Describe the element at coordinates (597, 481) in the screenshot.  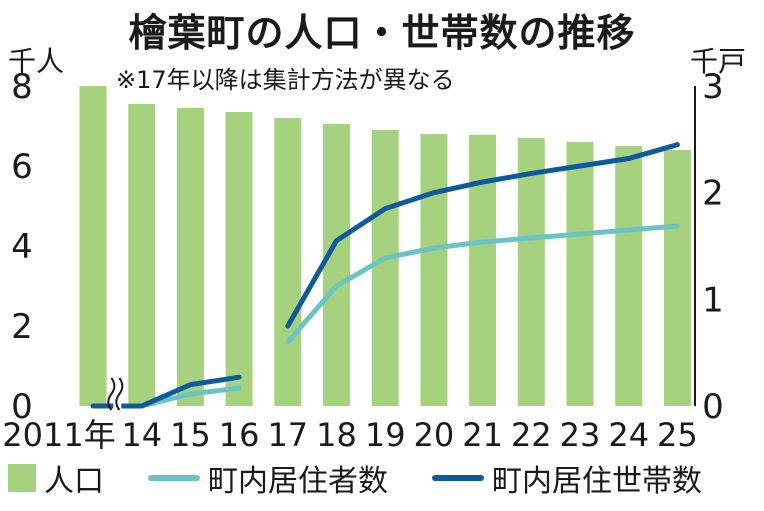
I see `legend-label-households: 町内居住世帯数` at that location.